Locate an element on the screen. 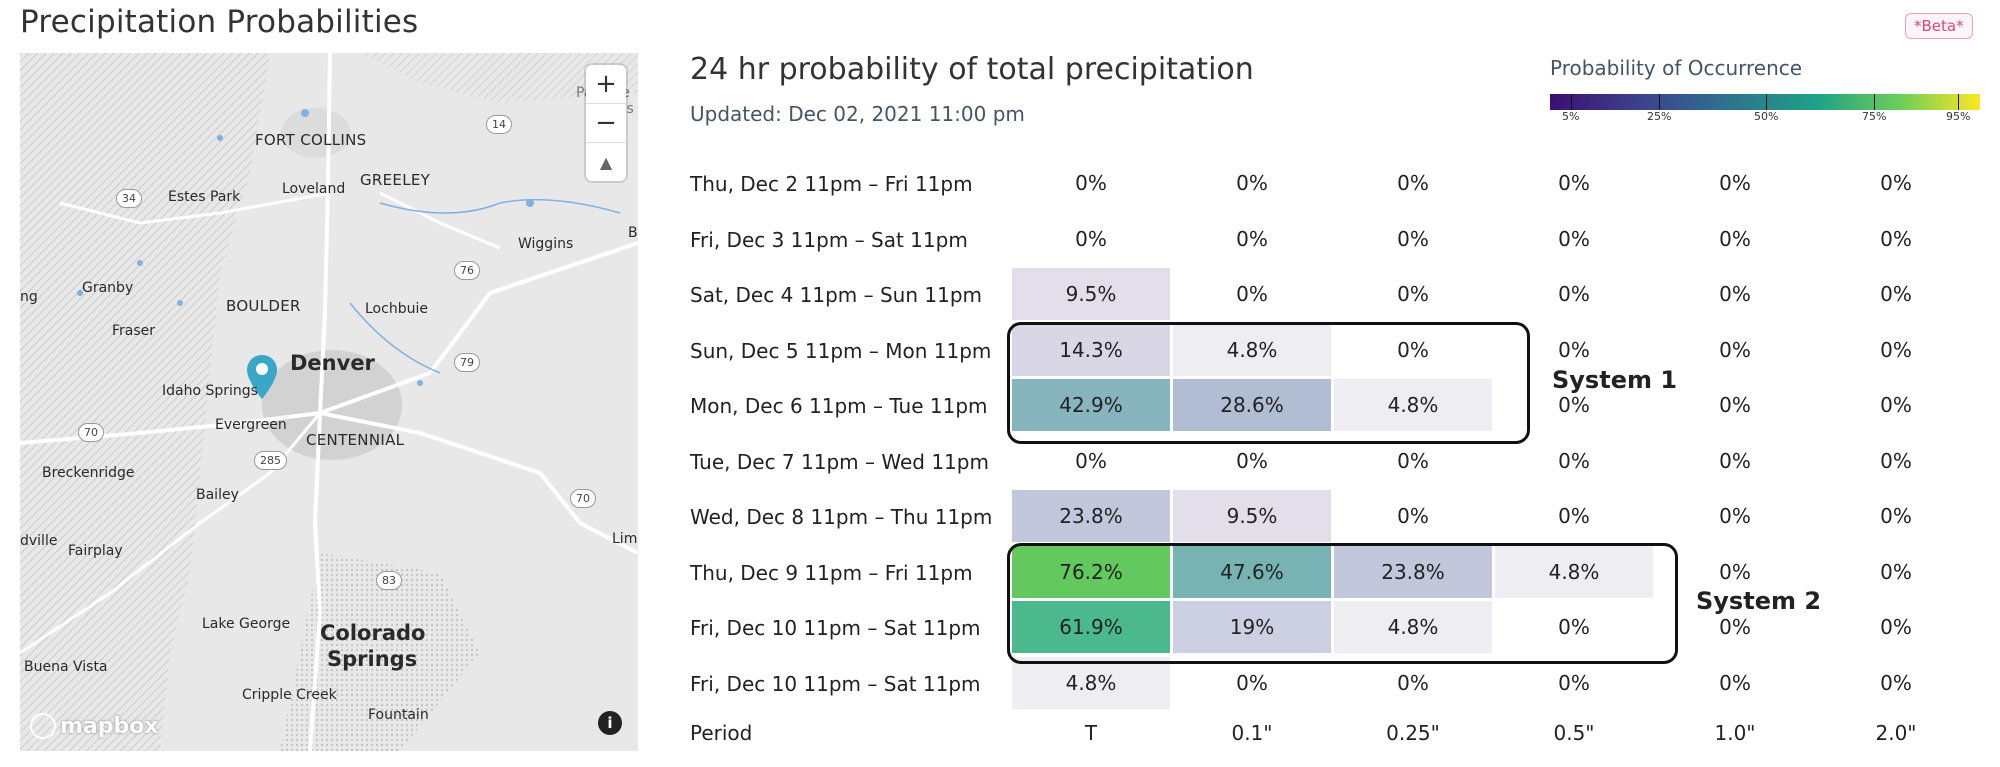 This screenshot has width=2000, height=767. highway-marker: 79 is located at coordinates (467, 362).